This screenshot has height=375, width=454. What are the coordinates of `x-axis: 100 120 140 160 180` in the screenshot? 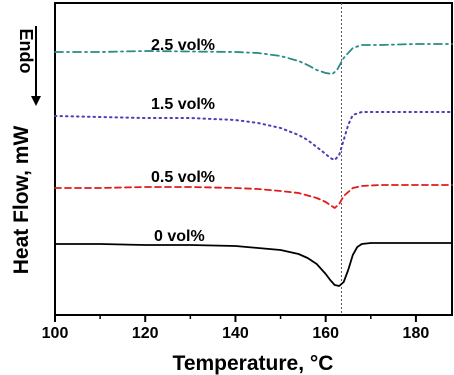 It's located at (236, 328).